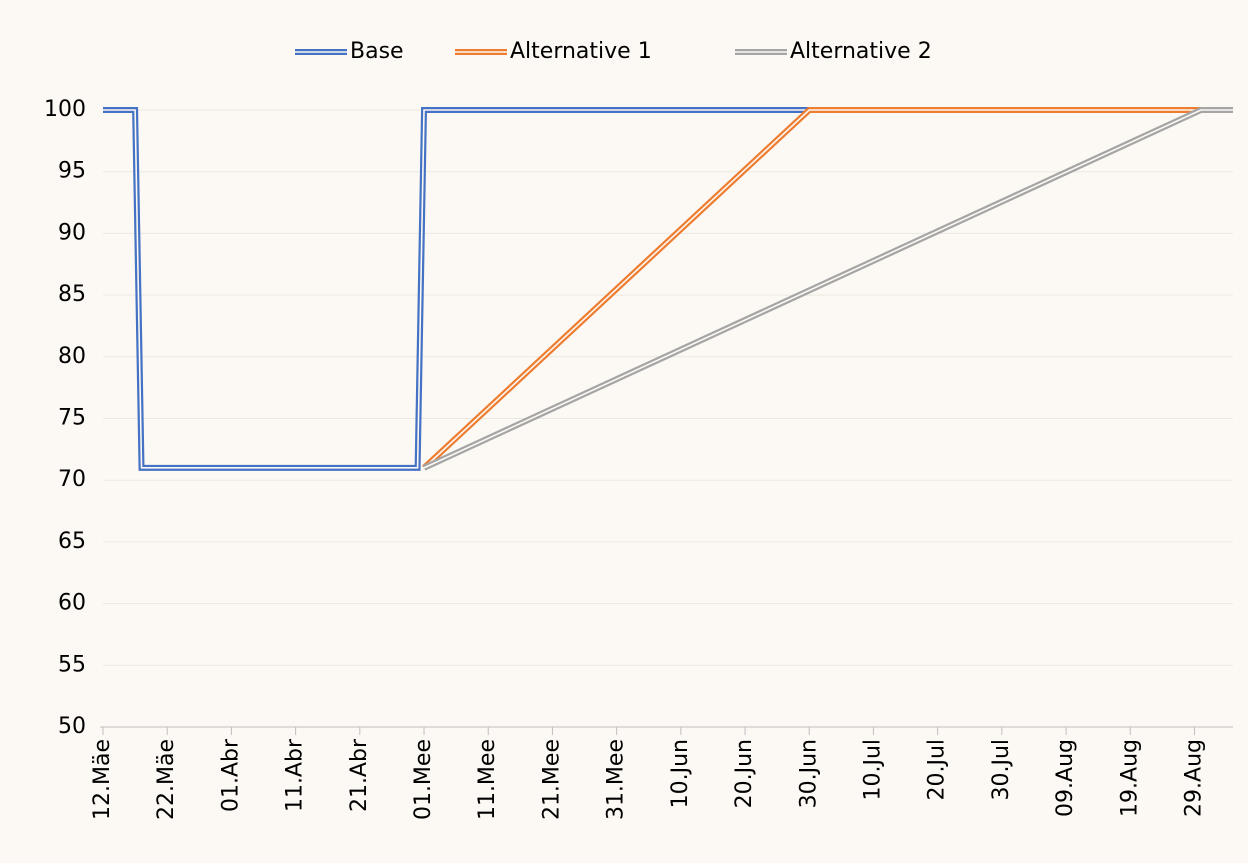 The height and width of the screenshot is (863, 1248). I want to click on x-tick-label: 19.Aug, so click(1129, 778).